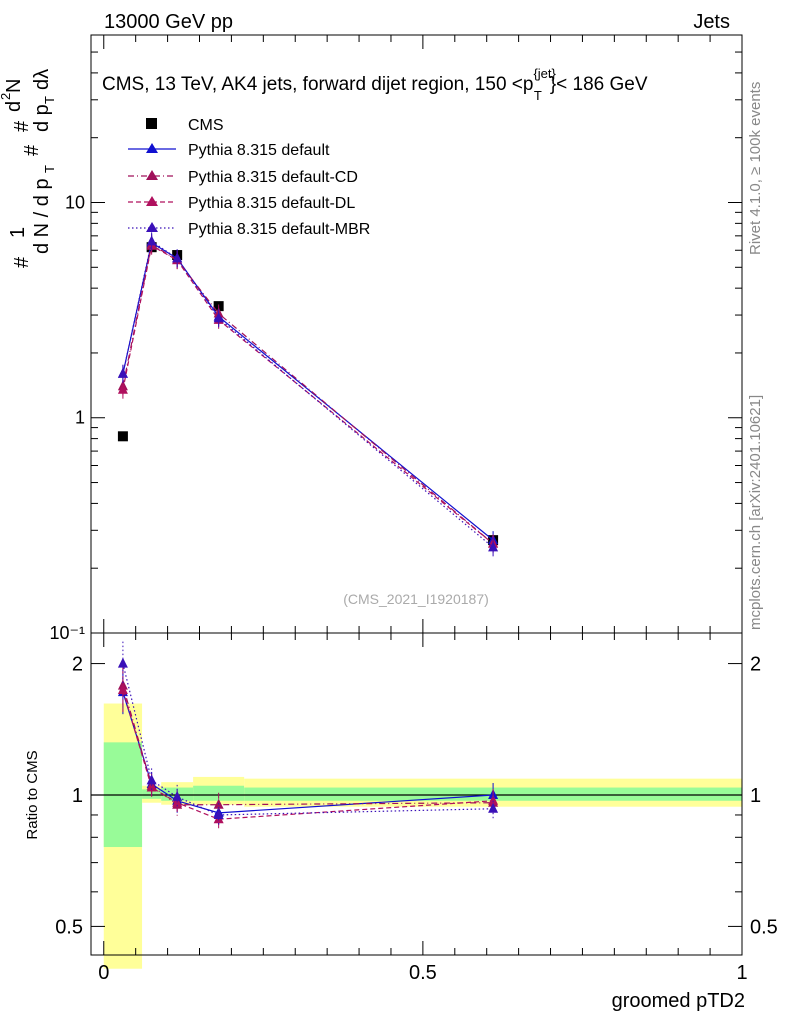  Describe the element at coordinates (49, 169) in the screenshot. I see `ylabel-subscript-t-1: T` at that location.